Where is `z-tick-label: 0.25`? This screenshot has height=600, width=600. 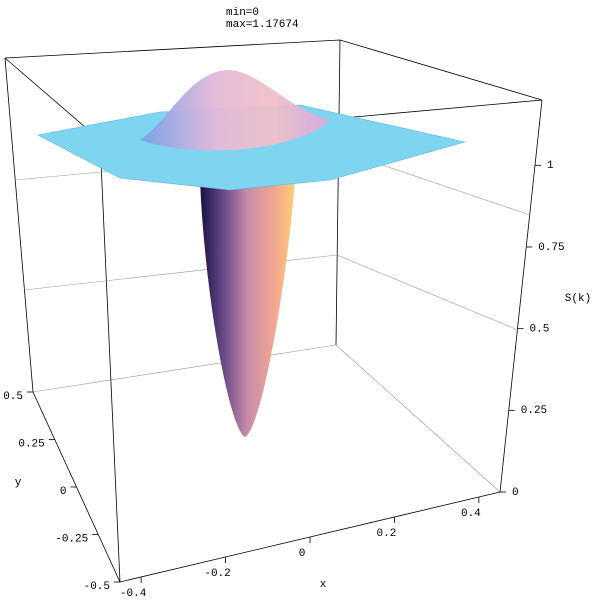 z-tick-label: 0.25 is located at coordinates (534, 411).